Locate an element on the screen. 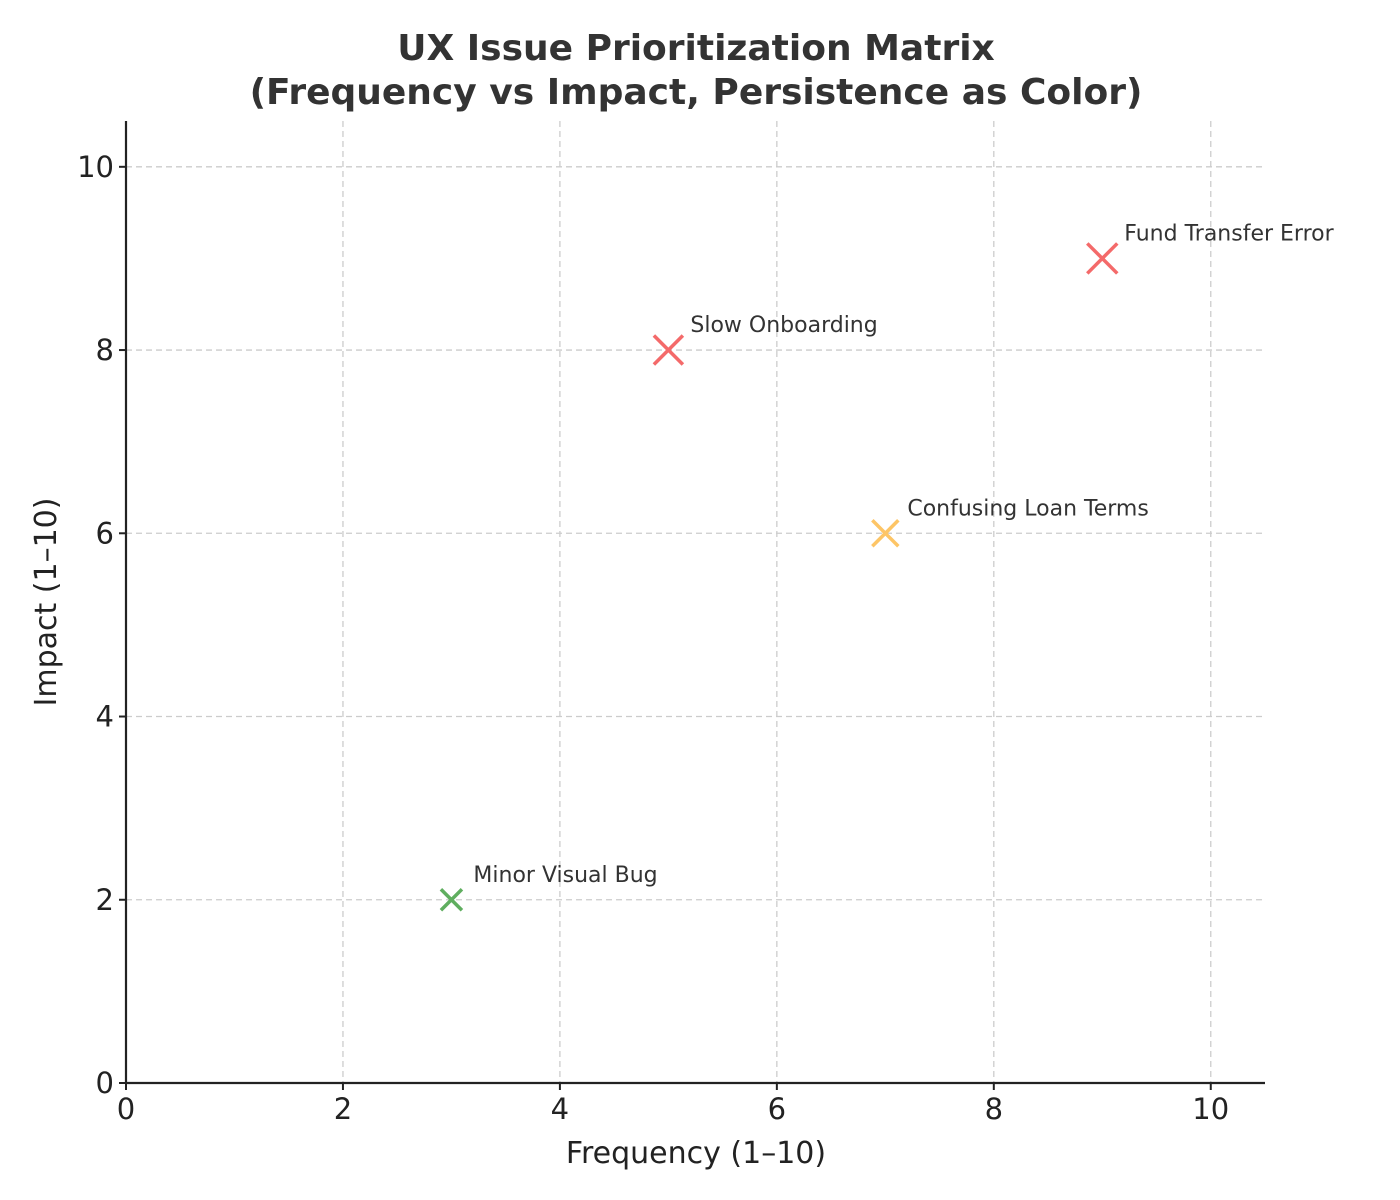 The height and width of the screenshot is (1200, 1400). x-axis-label: Frequency (1–10) is located at coordinates (696, 1153).